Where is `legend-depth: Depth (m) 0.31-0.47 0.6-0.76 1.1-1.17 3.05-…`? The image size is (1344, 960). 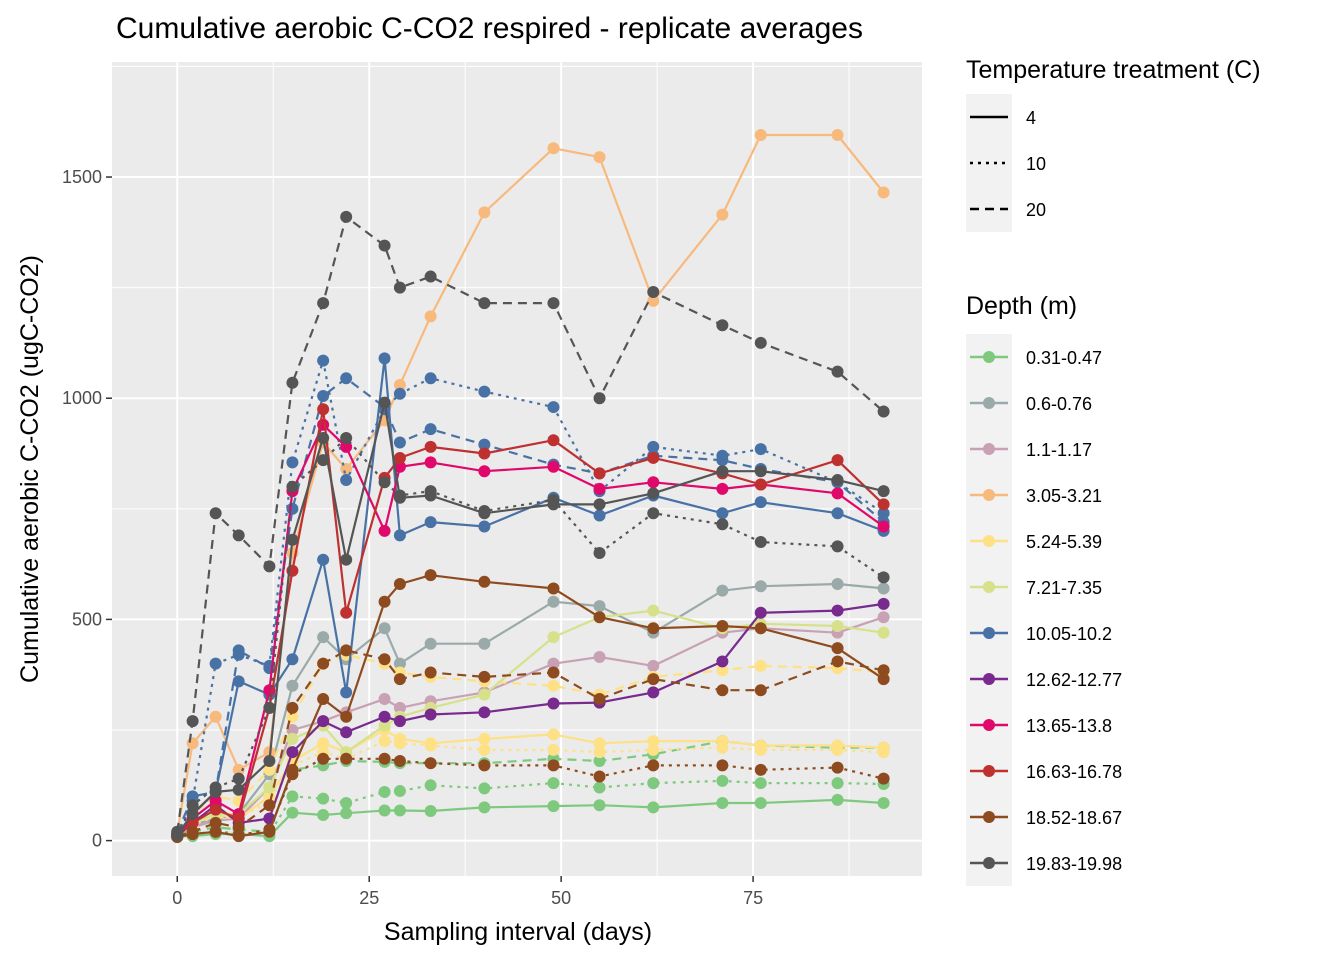
legend-depth: Depth (m) 0.31-0.47 0.6-0.76 1.1-1.17 3.05-… is located at coordinates (1044, 589).